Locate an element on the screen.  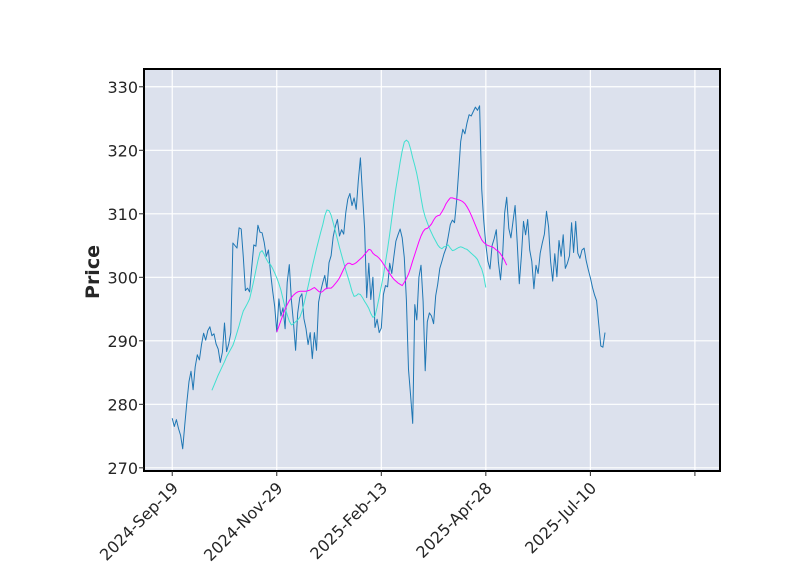
y-tick-label: 270 is located at coordinates (122, 468).